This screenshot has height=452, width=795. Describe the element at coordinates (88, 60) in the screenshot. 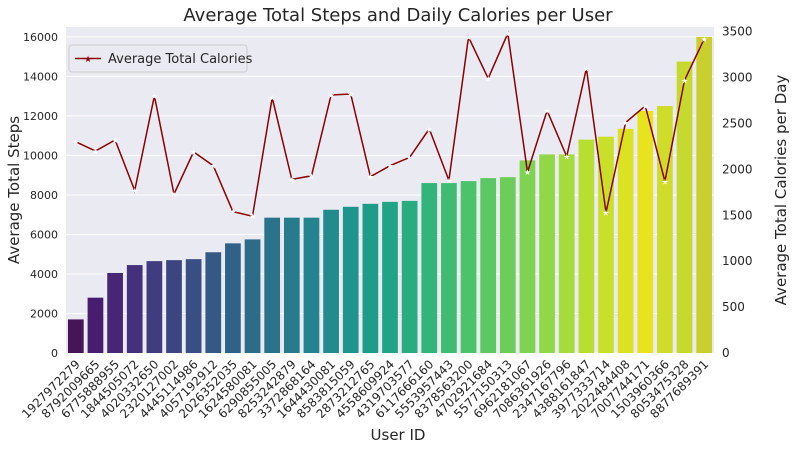

I see `legend-marker-swatch: ★` at that location.